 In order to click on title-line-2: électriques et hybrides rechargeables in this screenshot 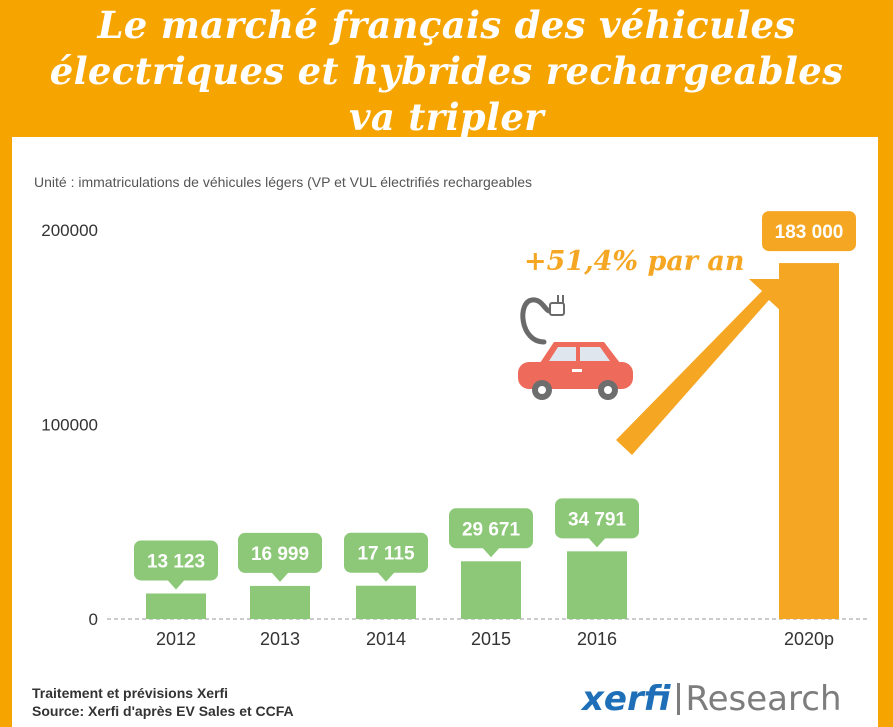, I will do `click(446, 71)`.